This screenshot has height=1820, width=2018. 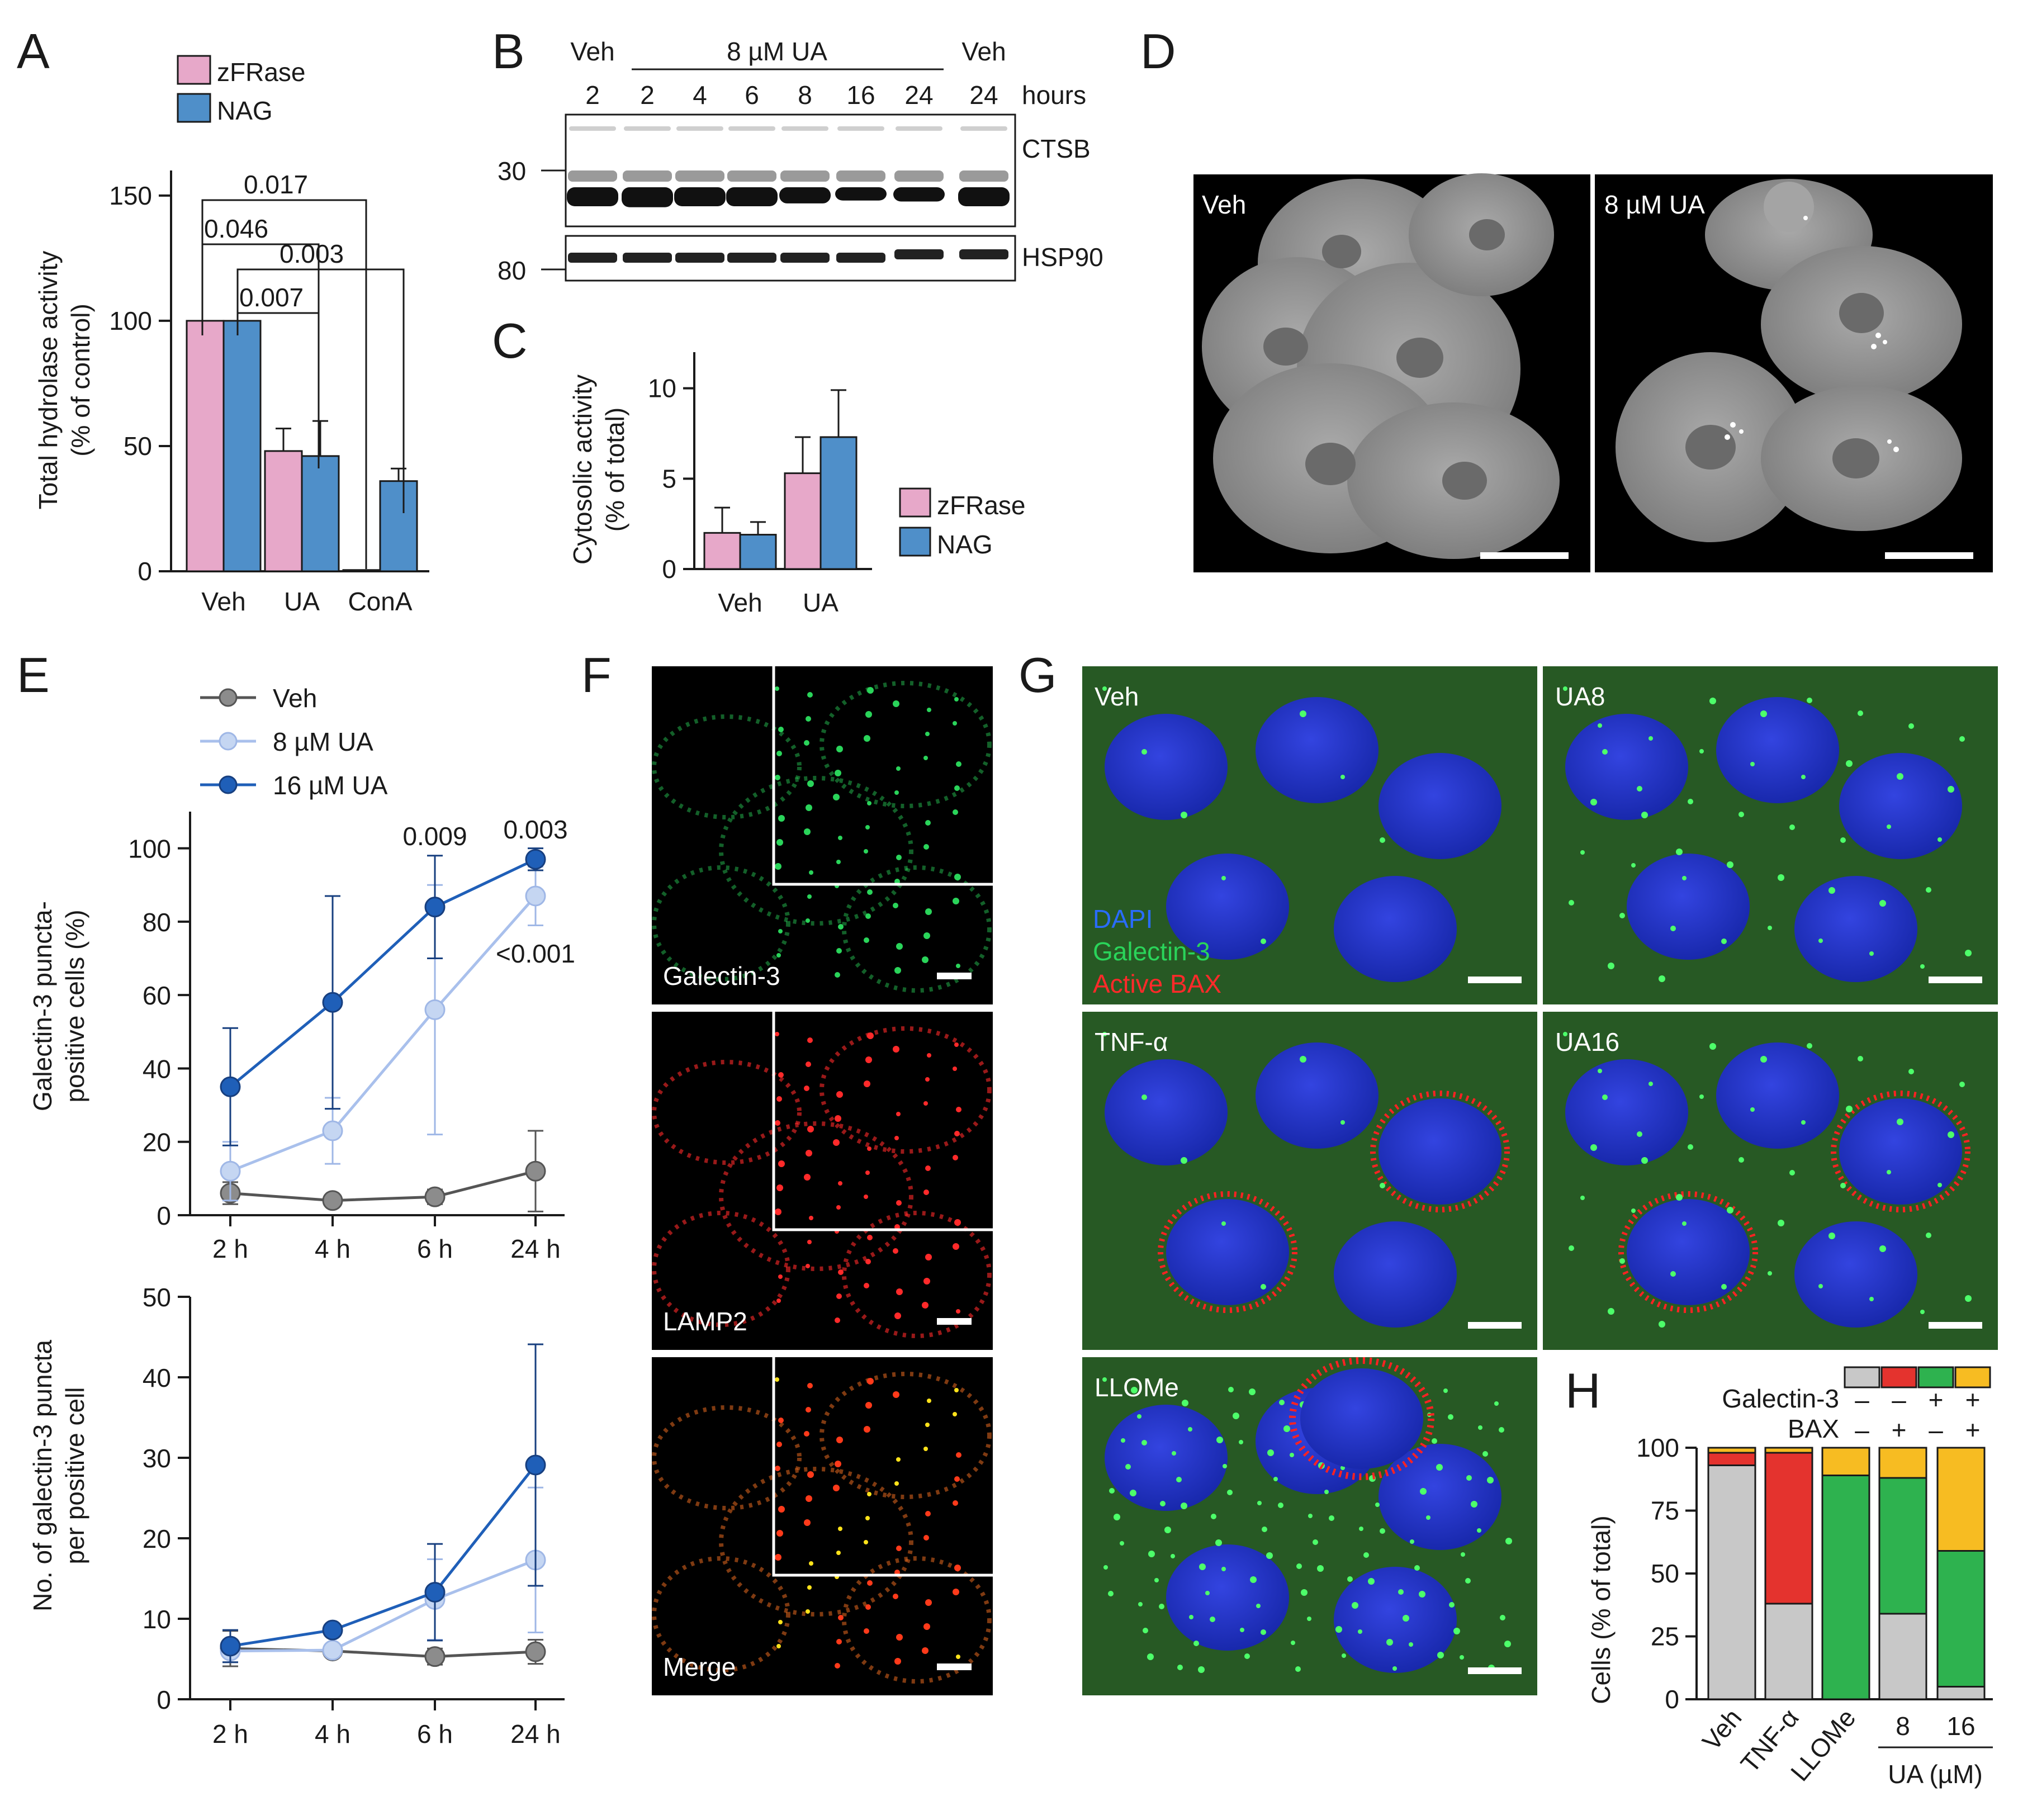 I want to click on lane-label: 4, so click(x=700, y=95).